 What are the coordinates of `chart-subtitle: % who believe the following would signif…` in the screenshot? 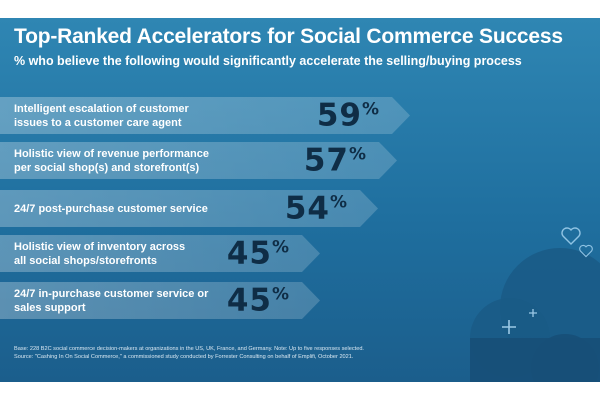 It's located at (268, 61).